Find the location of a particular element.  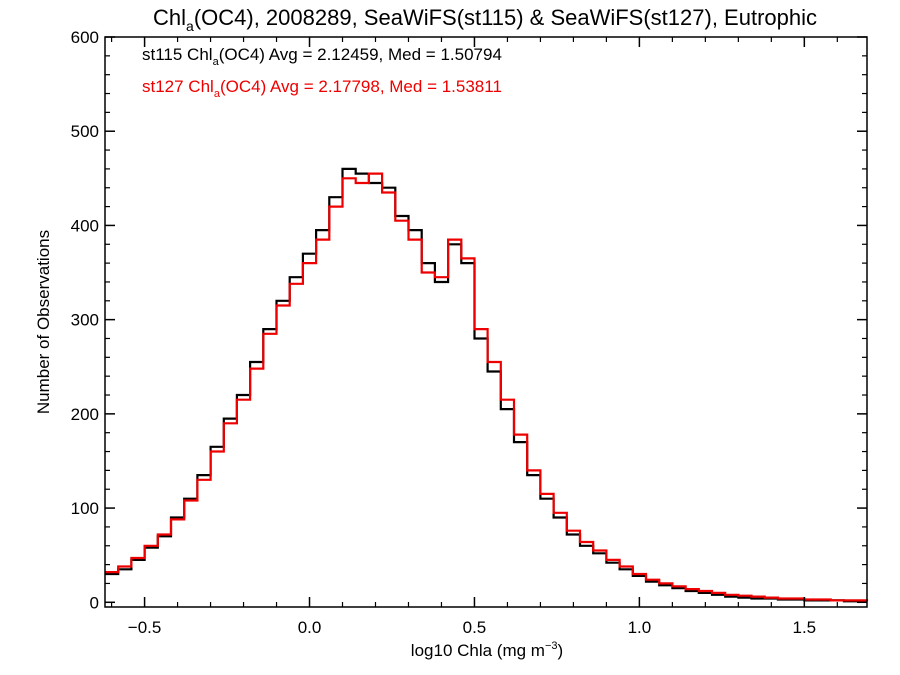

x-axis-label: log10 Chla (mg m−3) is located at coordinates (487, 650).